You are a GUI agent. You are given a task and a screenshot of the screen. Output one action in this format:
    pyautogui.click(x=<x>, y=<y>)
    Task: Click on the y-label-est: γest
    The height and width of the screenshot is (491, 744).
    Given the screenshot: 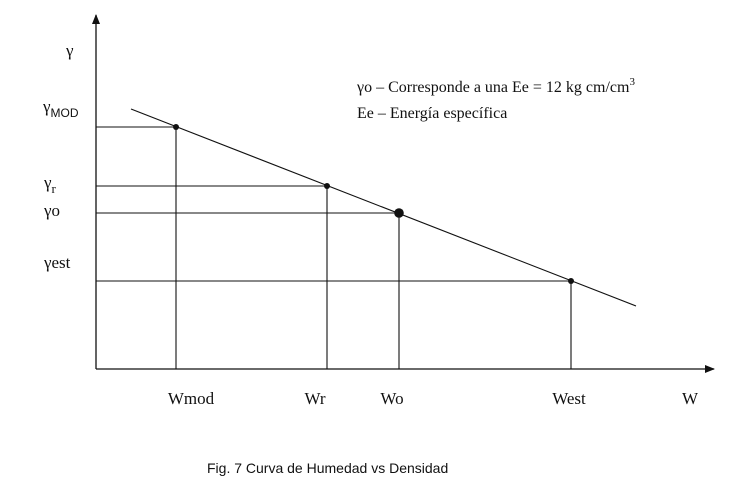 What is the action you would take?
    pyautogui.click(x=57, y=262)
    